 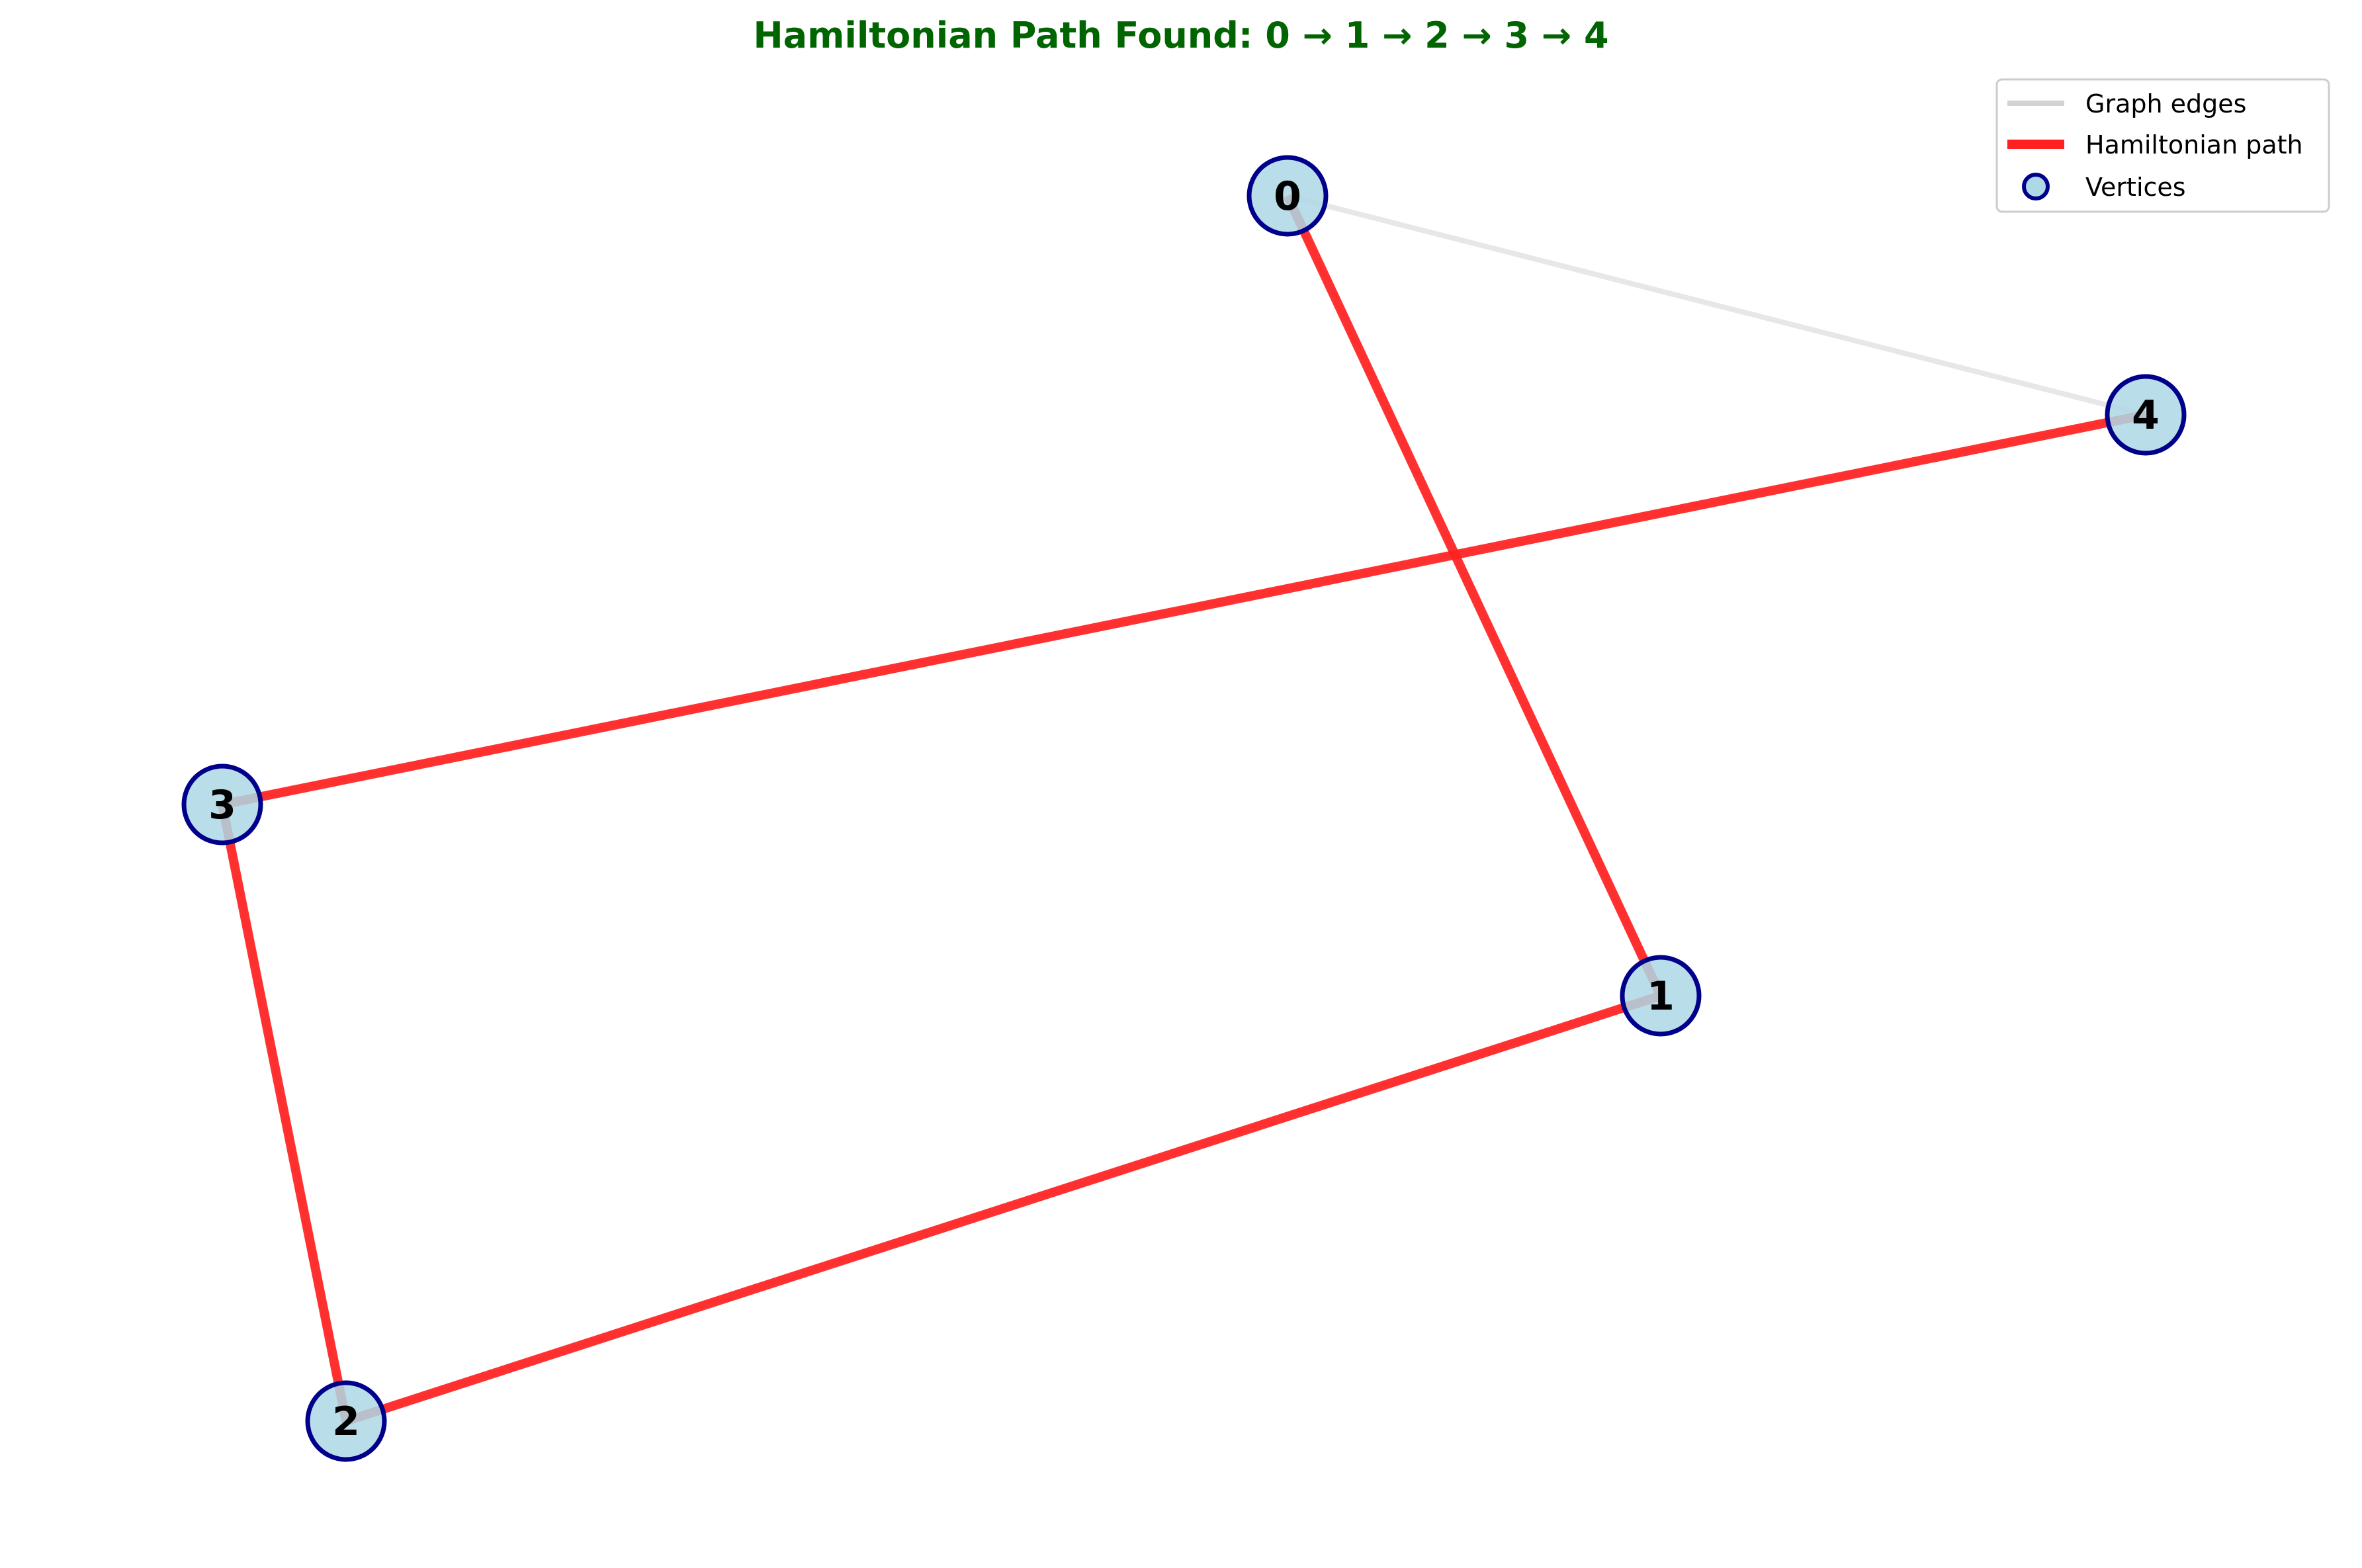 I want to click on vertex-1: 1, so click(x=1661, y=996).